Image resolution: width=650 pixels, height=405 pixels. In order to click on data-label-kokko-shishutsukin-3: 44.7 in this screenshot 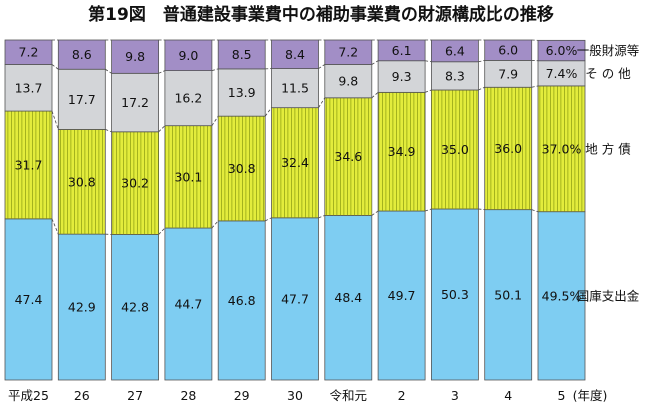, I will do `click(188, 304)`.